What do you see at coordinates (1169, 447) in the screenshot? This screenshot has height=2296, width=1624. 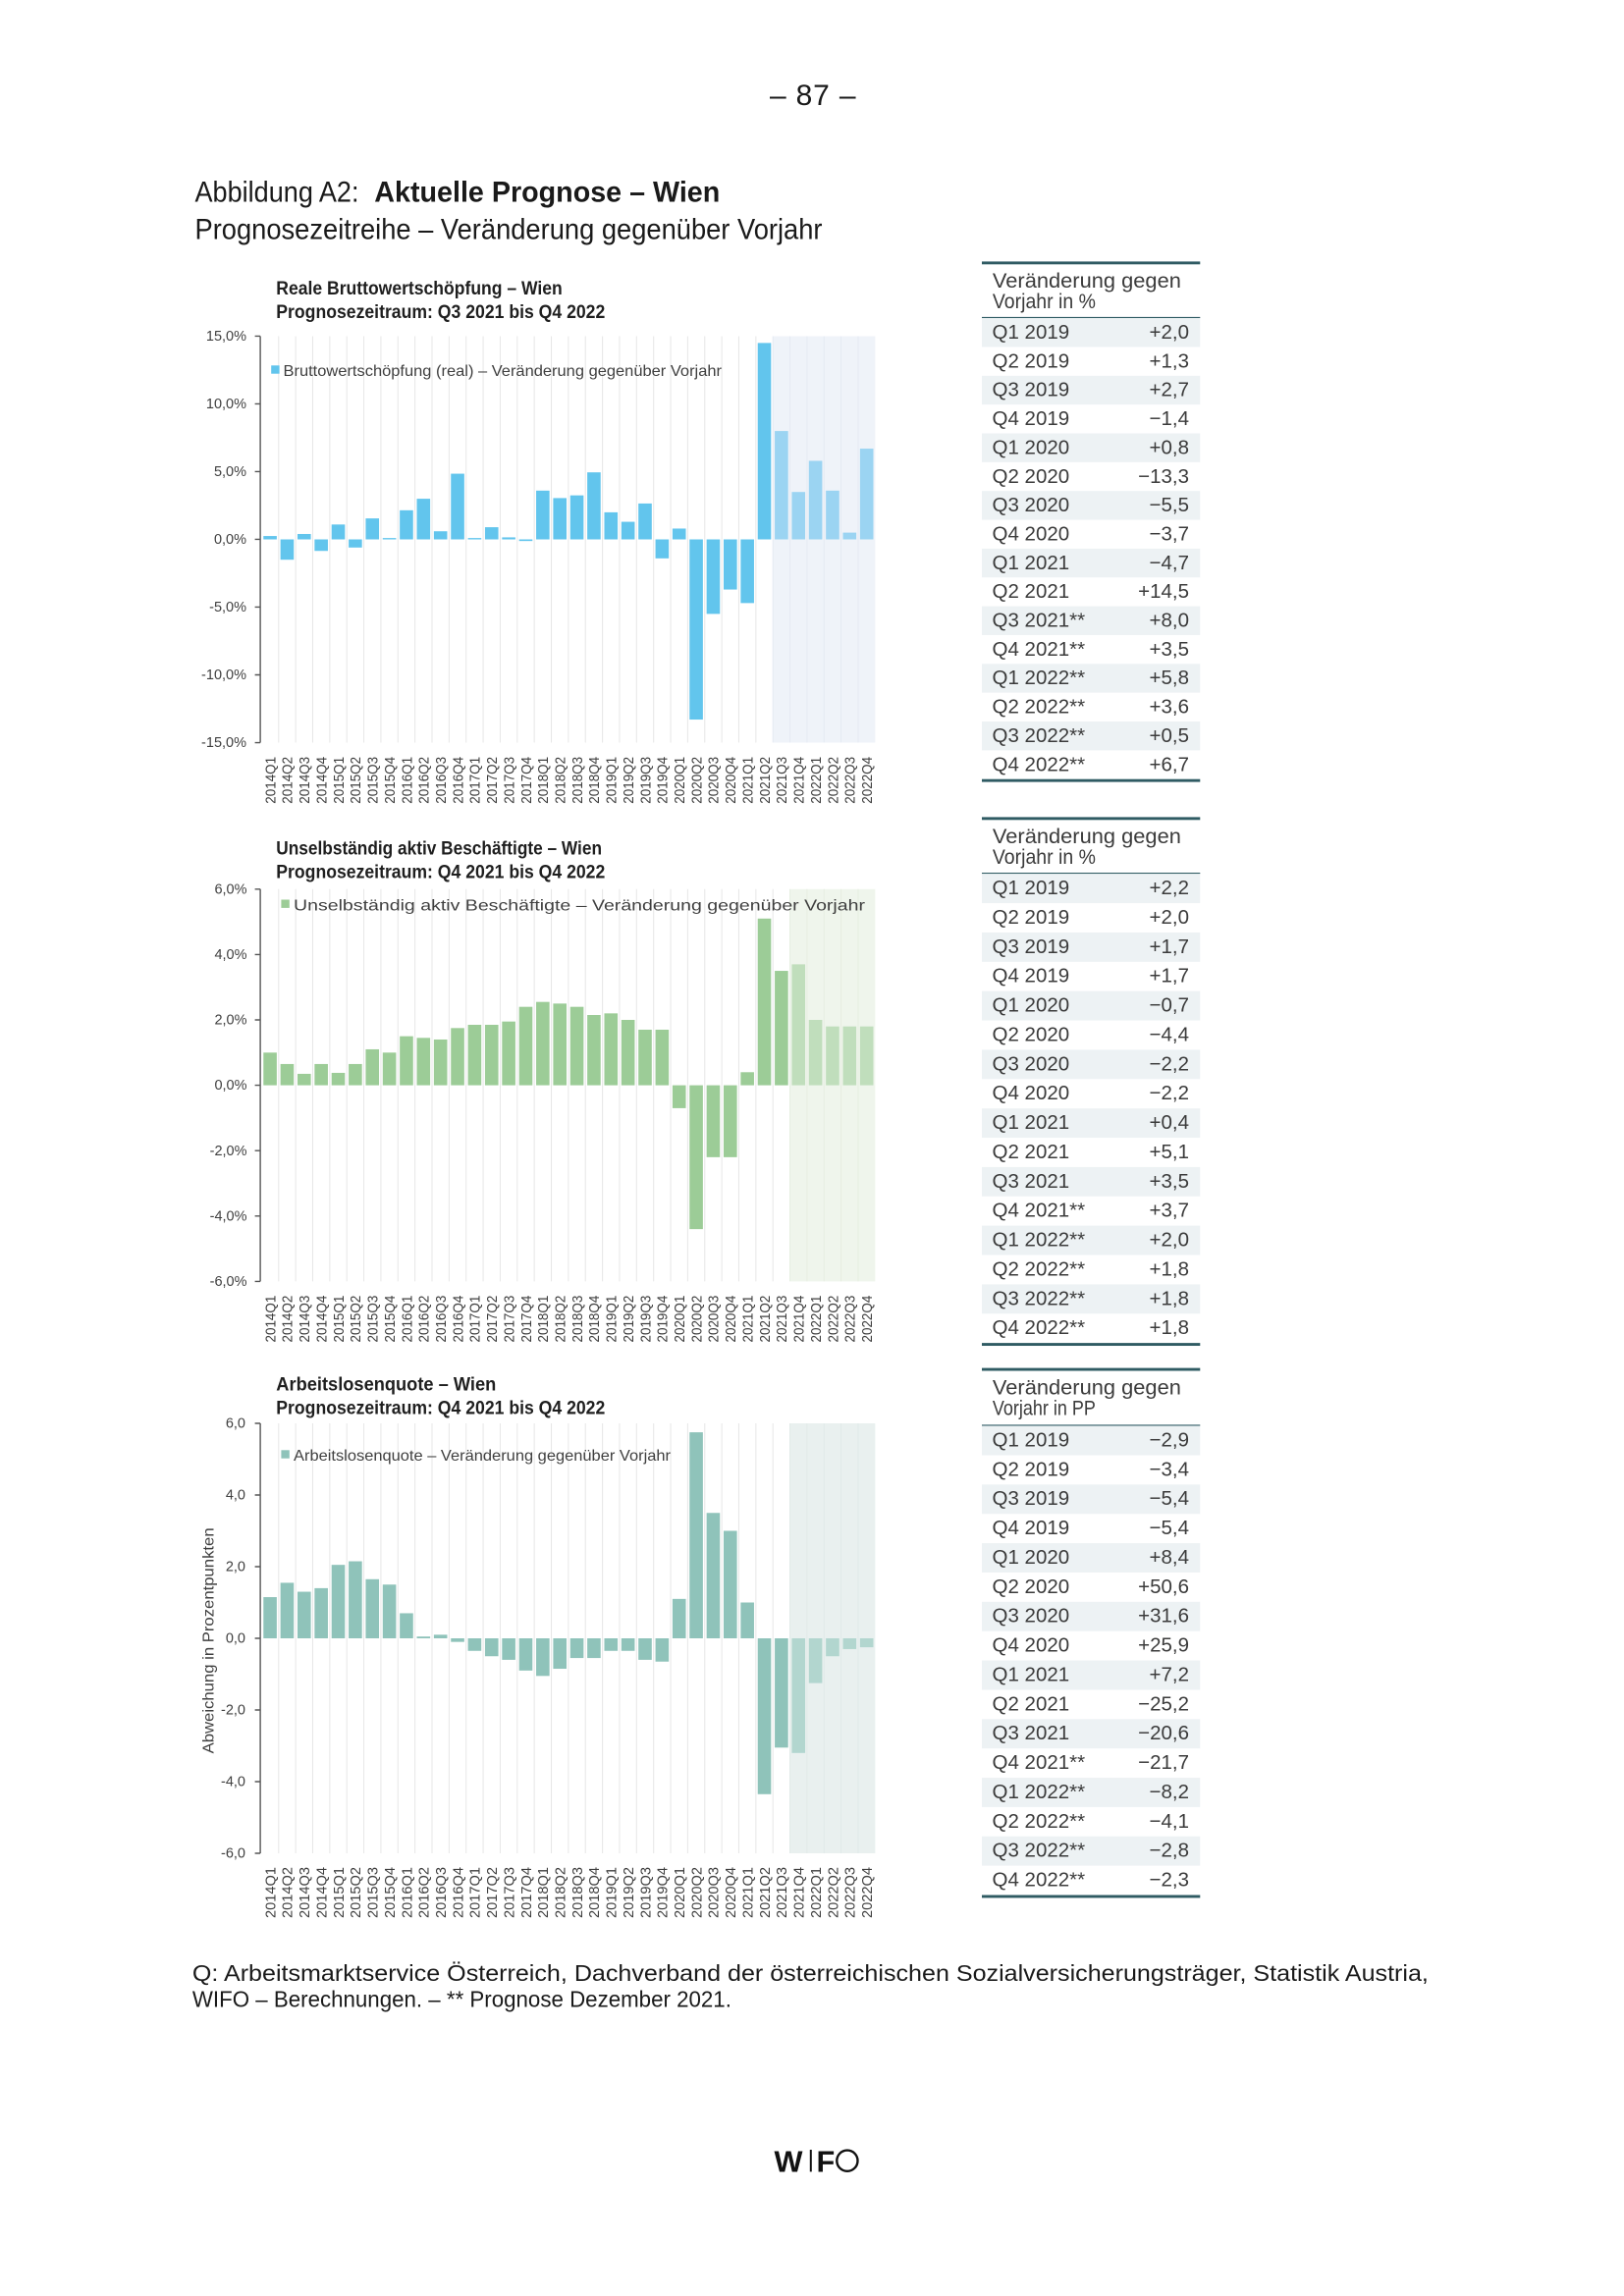 I see `svg-text: +0,8` at bounding box center [1169, 447].